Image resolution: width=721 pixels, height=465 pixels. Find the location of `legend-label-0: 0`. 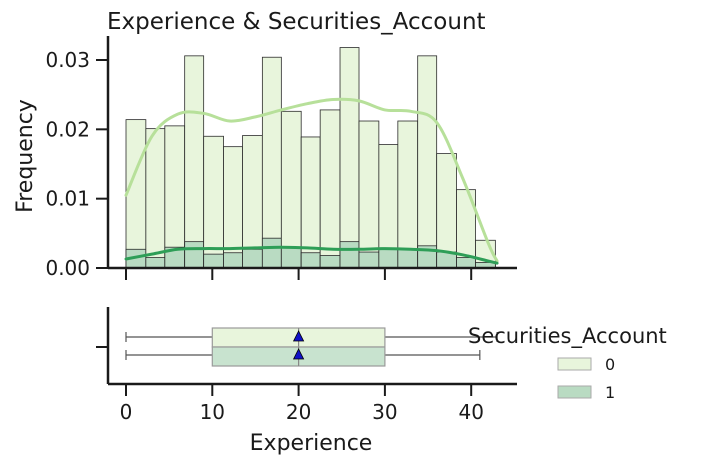

legend-label-0: 0 is located at coordinates (610, 364).